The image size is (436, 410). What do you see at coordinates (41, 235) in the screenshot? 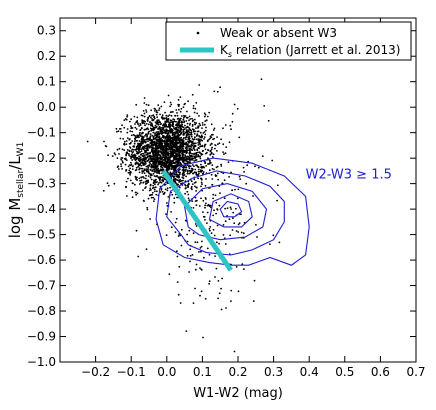
I see `y-tick-label: −0.5` at bounding box center [41, 235].